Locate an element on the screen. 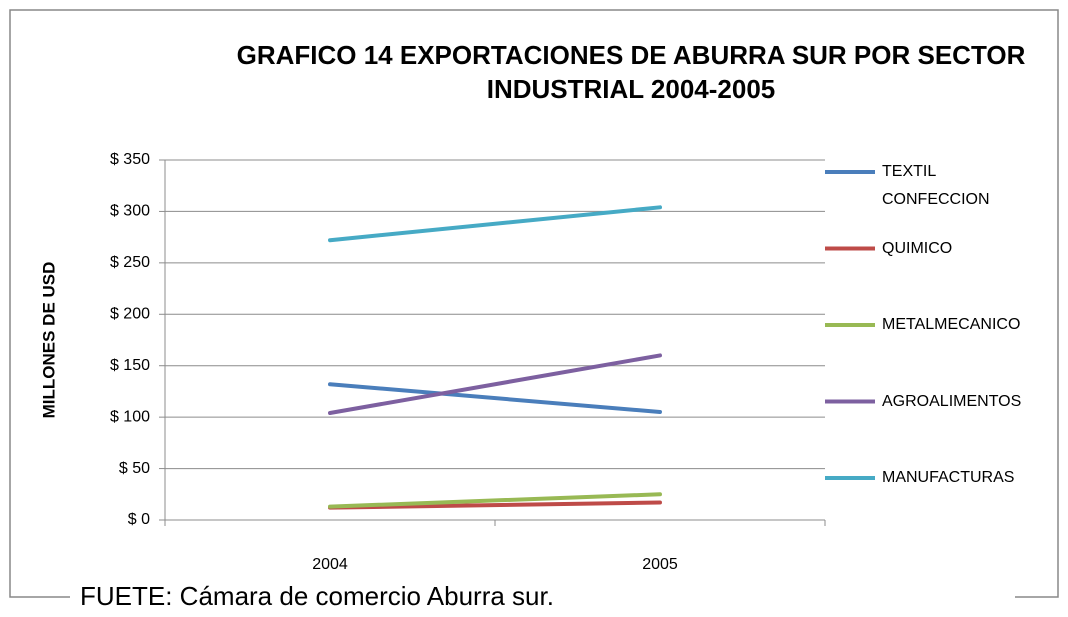 Image resolution: width=1068 pixels, height=617 pixels. legend-label: MANUFACTURAS is located at coordinates (948, 477).